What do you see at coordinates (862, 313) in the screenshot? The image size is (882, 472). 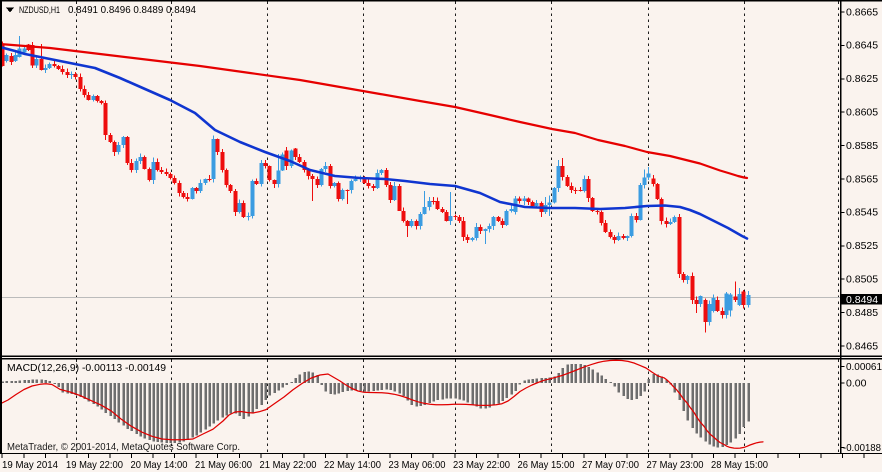 I see `svg-text: 0.8485` at bounding box center [862, 313].